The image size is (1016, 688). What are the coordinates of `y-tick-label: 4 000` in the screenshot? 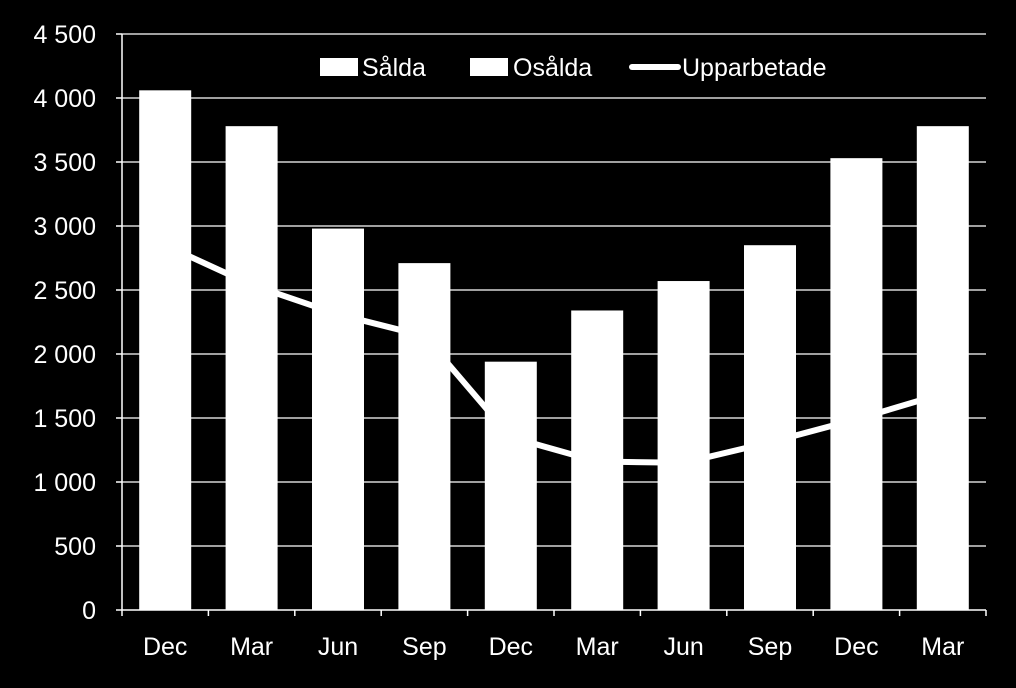 It's located at (64, 99).